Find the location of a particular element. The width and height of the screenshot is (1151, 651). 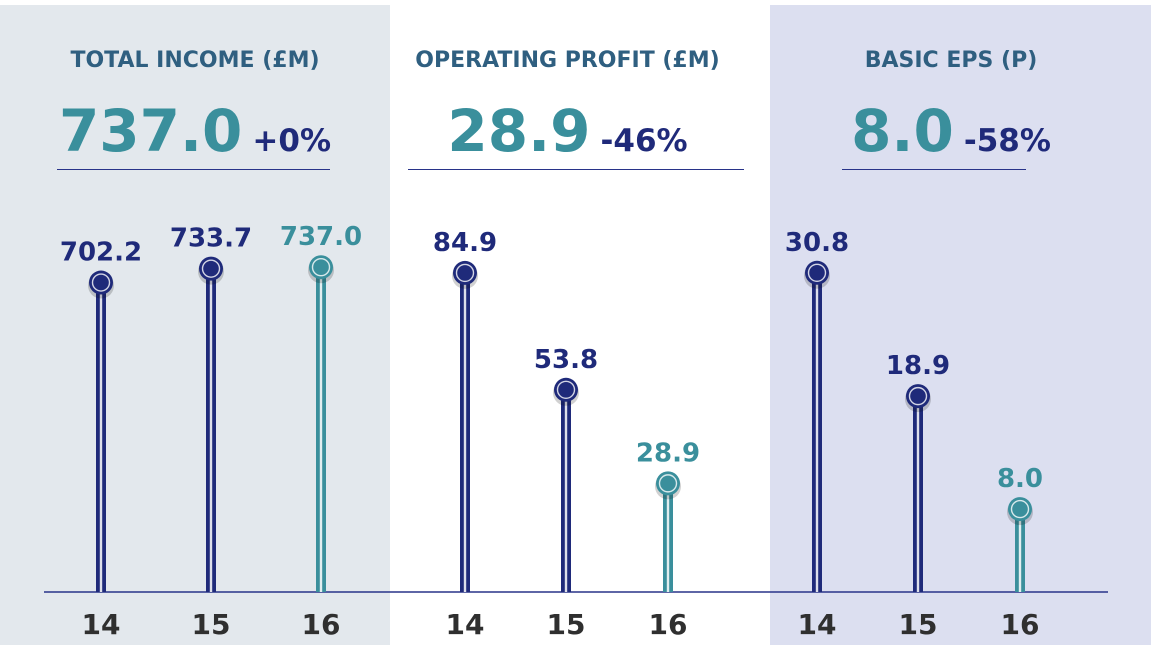

data-label: 8.0 is located at coordinates (1020, 479).